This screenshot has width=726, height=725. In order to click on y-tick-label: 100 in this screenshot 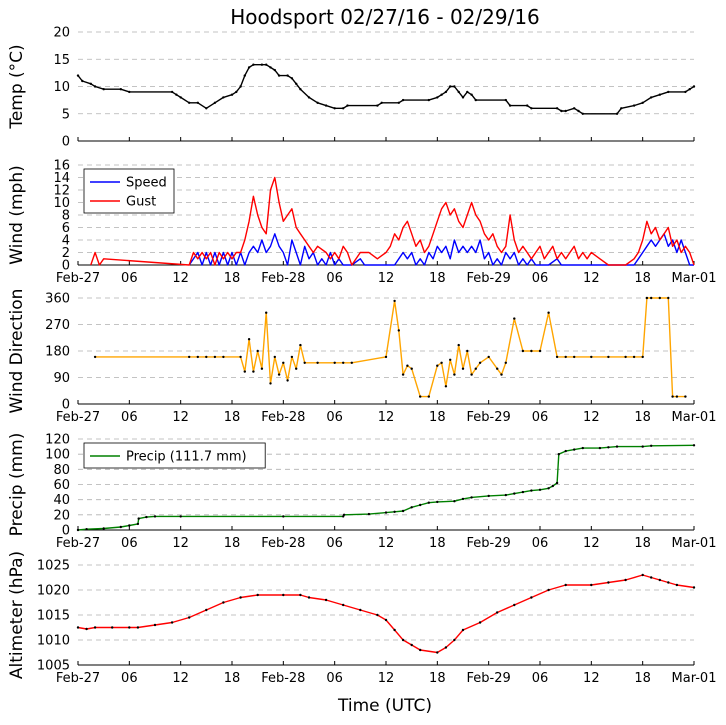, I will do `click(57, 455)`.